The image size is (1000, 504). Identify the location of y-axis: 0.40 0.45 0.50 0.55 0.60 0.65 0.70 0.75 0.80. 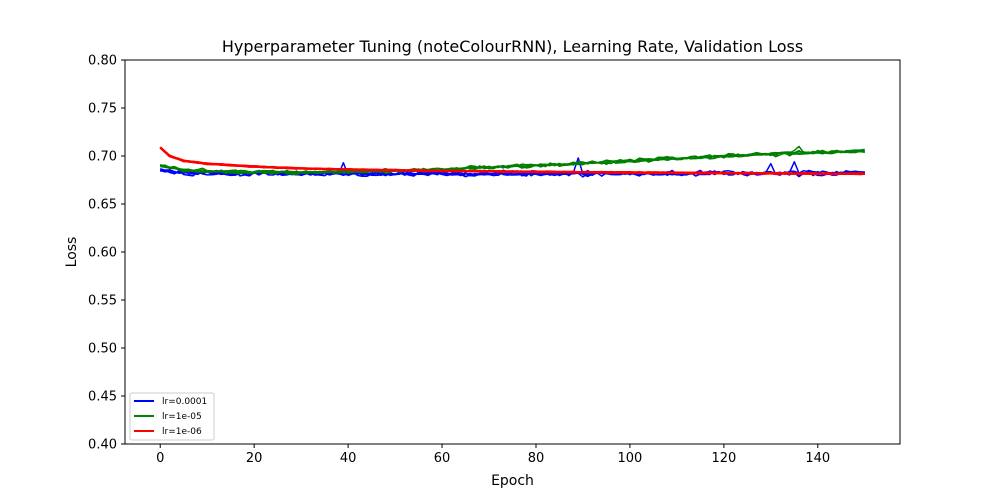
(106, 253).